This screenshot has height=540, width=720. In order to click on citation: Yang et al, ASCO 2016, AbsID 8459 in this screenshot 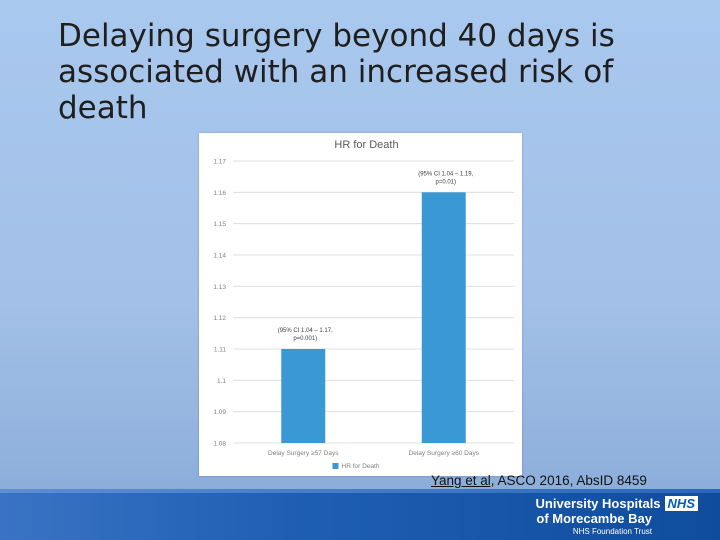, I will do `click(539, 480)`.